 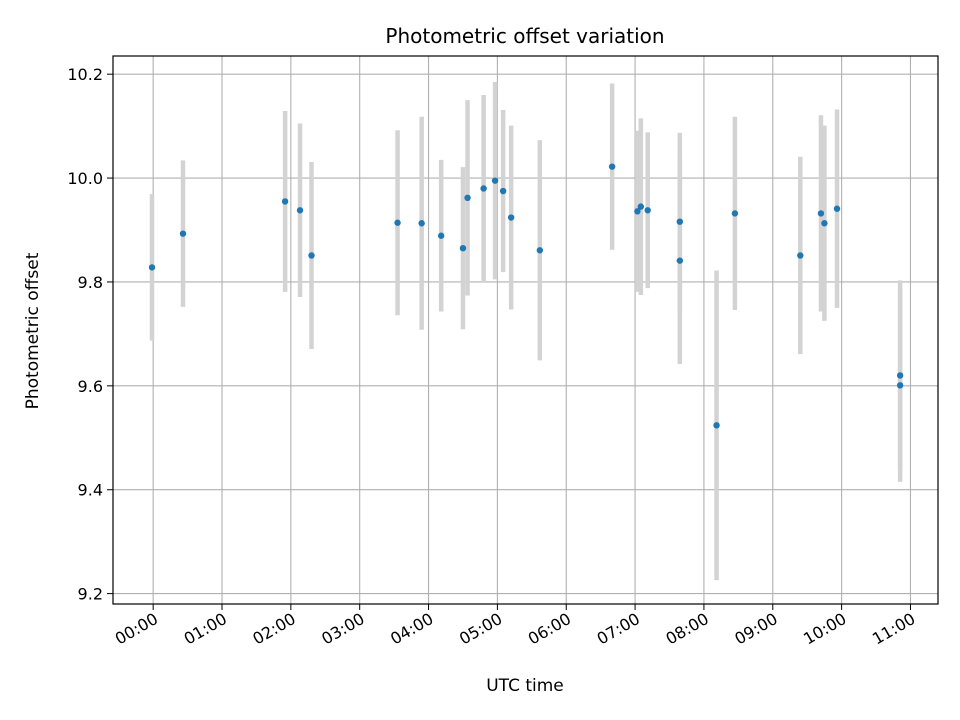 I want to click on y-axis-label: Photometric offset, so click(x=33, y=330).